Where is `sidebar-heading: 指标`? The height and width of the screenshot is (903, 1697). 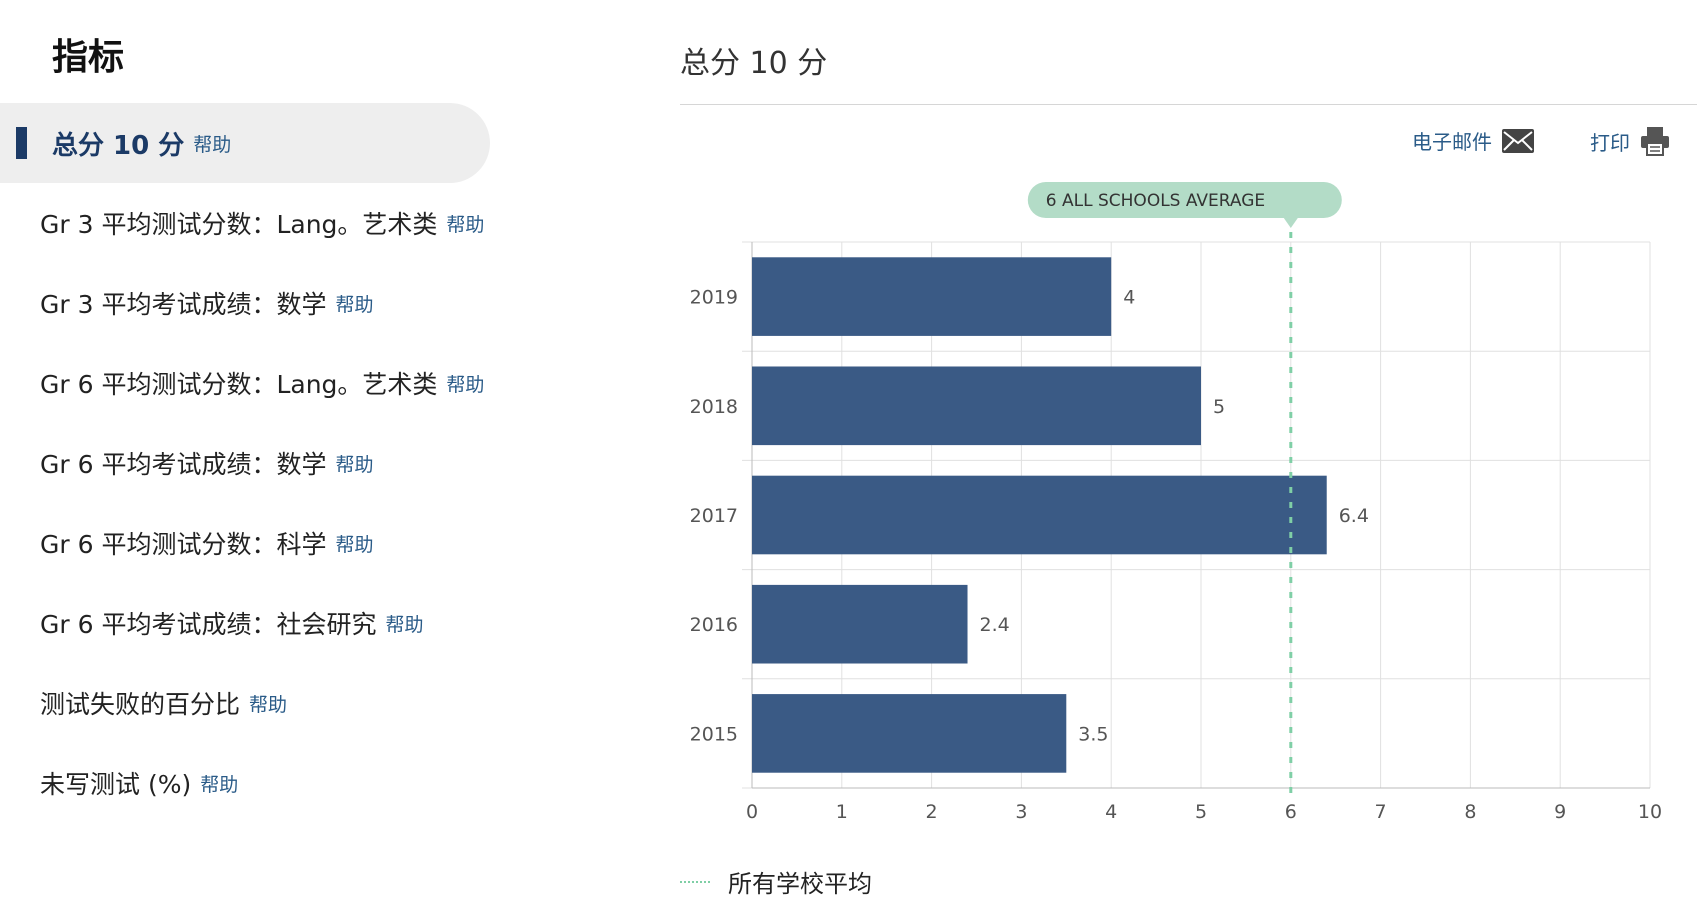 sidebar-heading: 指标 is located at coordinates (88, 57).